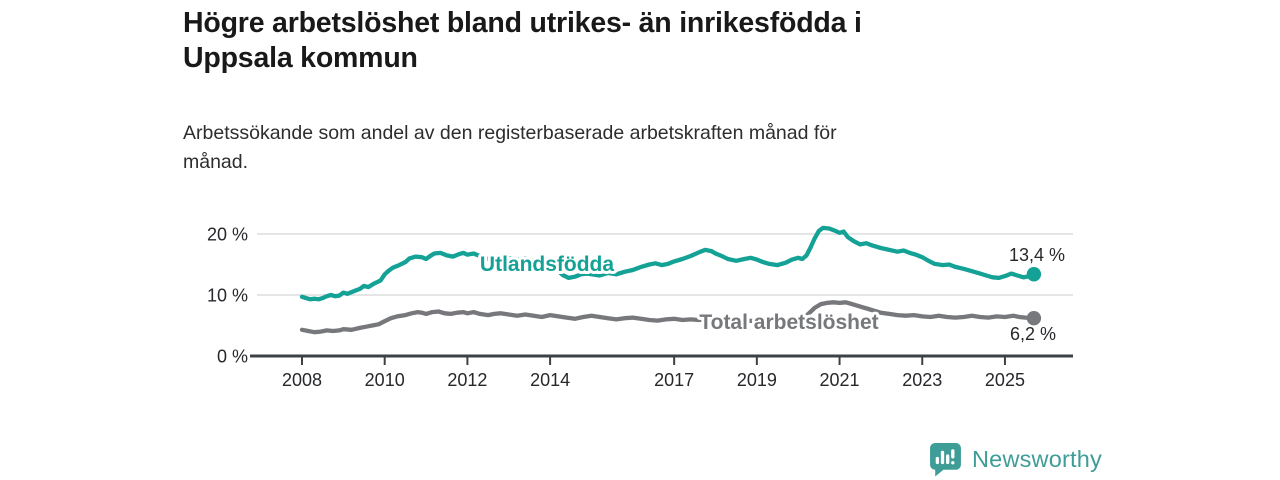 The width and height of the screenshot is (1280, 480). I want to click on x-axis-label: 2025, so click(1005, 380).